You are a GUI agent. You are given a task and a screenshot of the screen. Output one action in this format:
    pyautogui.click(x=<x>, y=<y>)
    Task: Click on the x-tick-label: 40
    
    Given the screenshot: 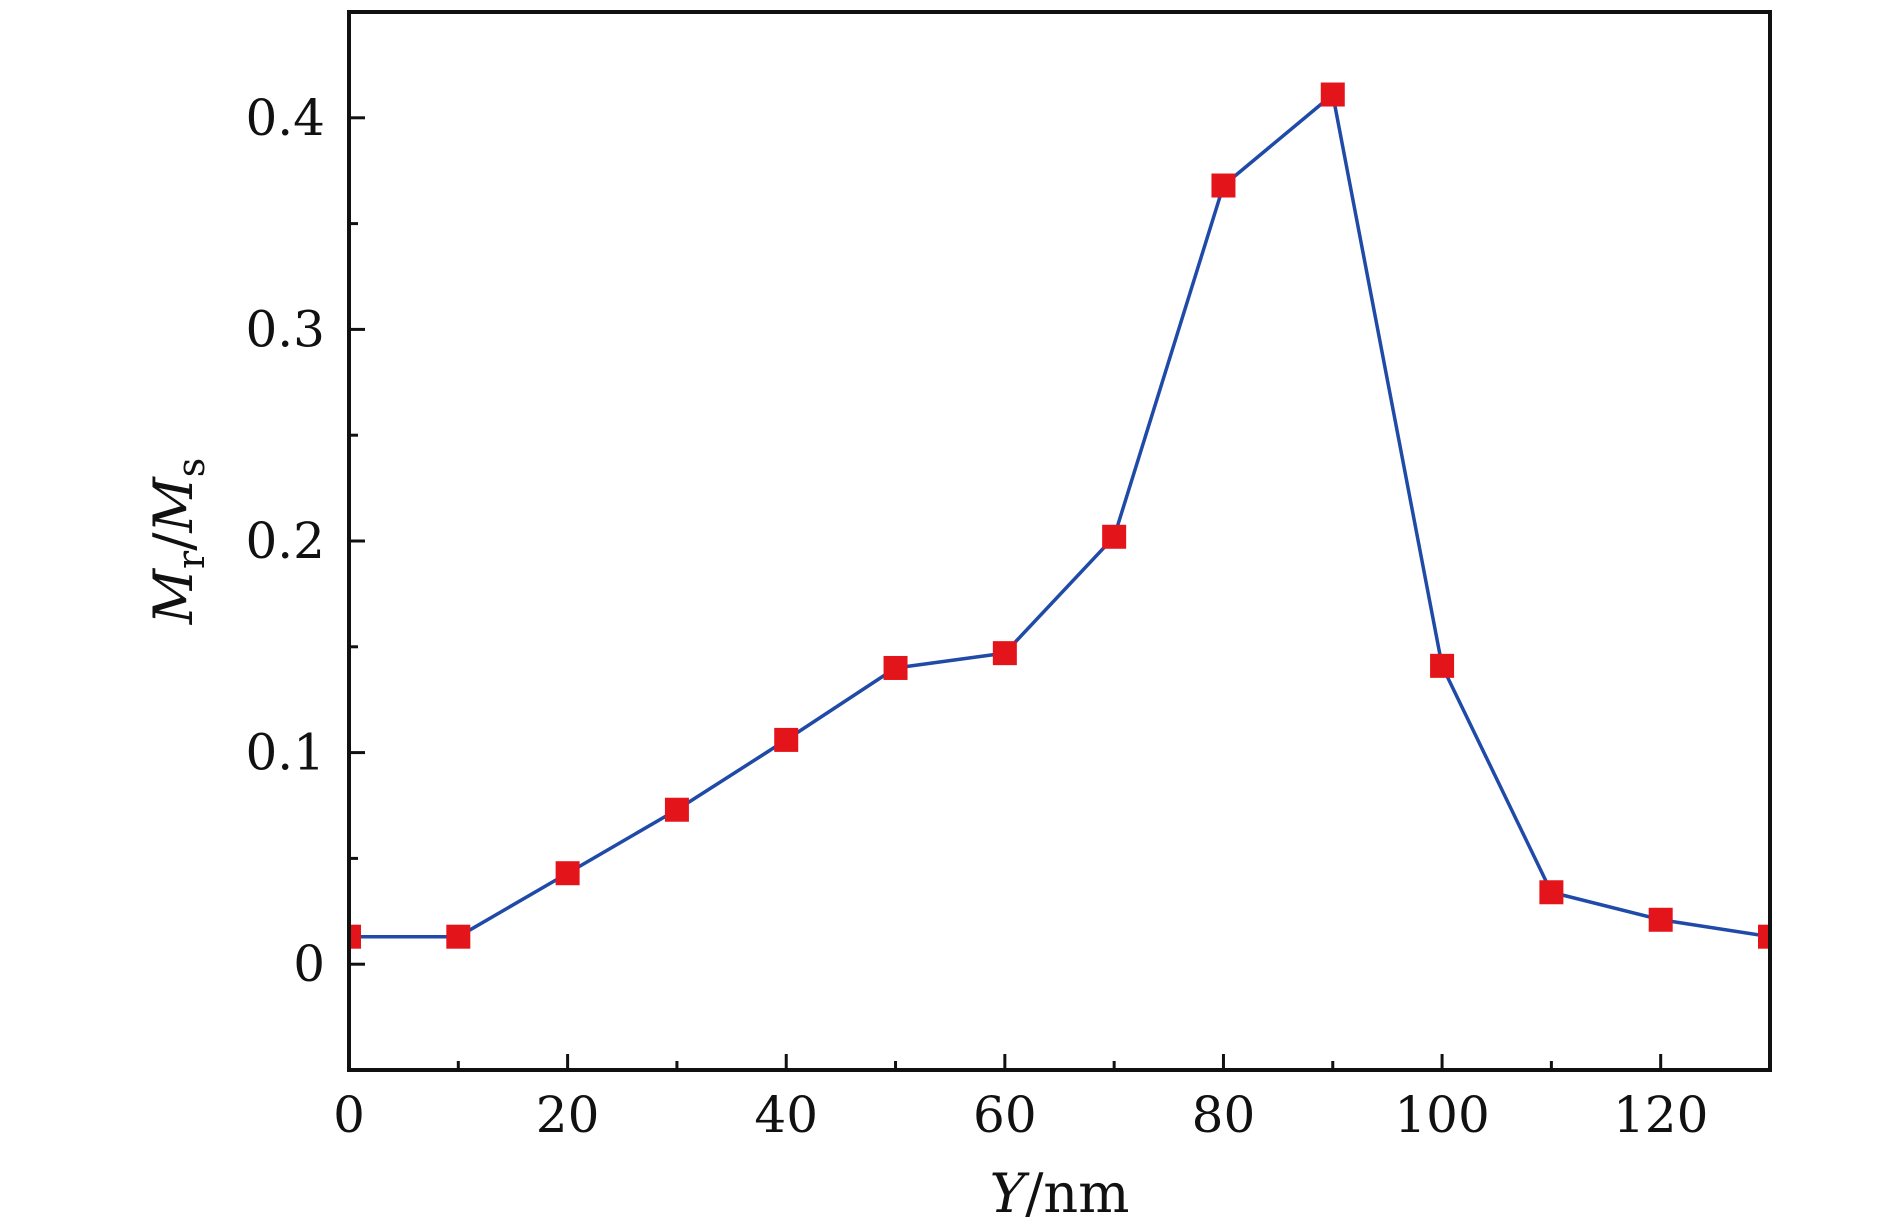 What is the action you would take?
    pyautogui.click(x=786, y=1115)
    